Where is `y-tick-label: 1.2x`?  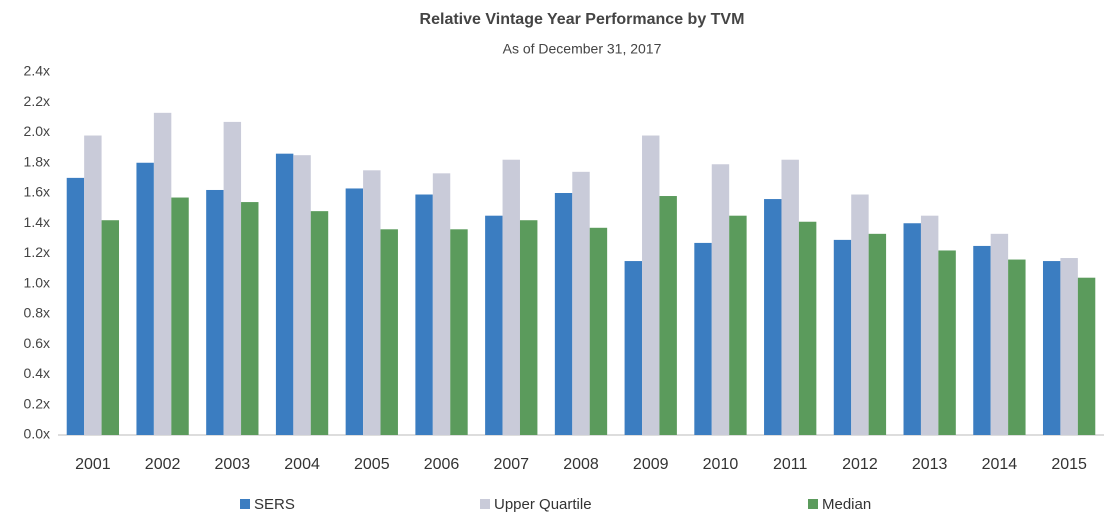 y-tick-label: 1.2x is located at coordinates (37, 252).